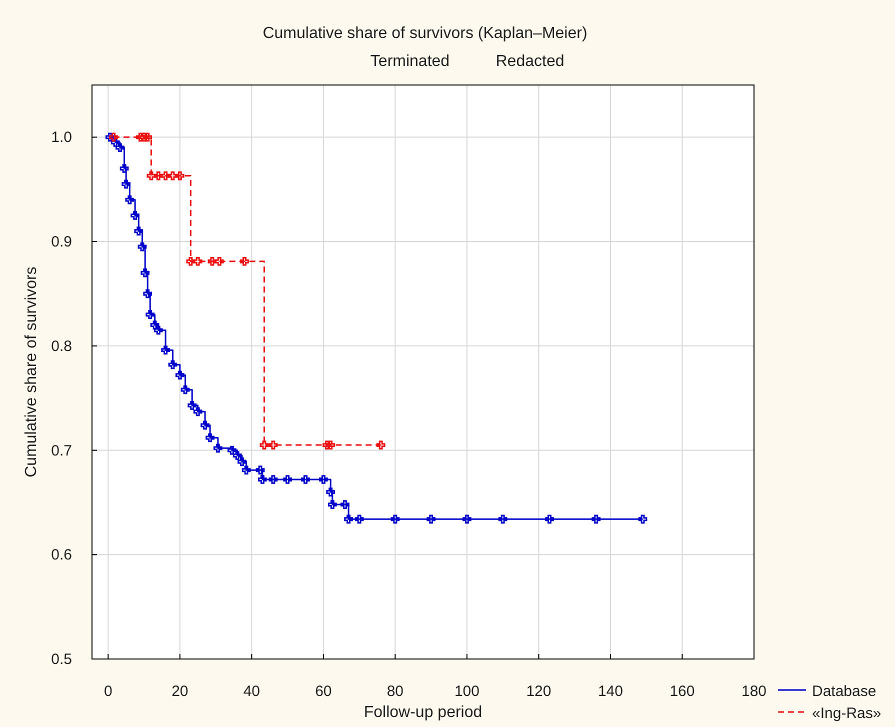 This screenshot has height=727, width=895. Describe the element at coordinates (61, 659) in the screenshot. I see `y-tick-label: 0.5` at that location.